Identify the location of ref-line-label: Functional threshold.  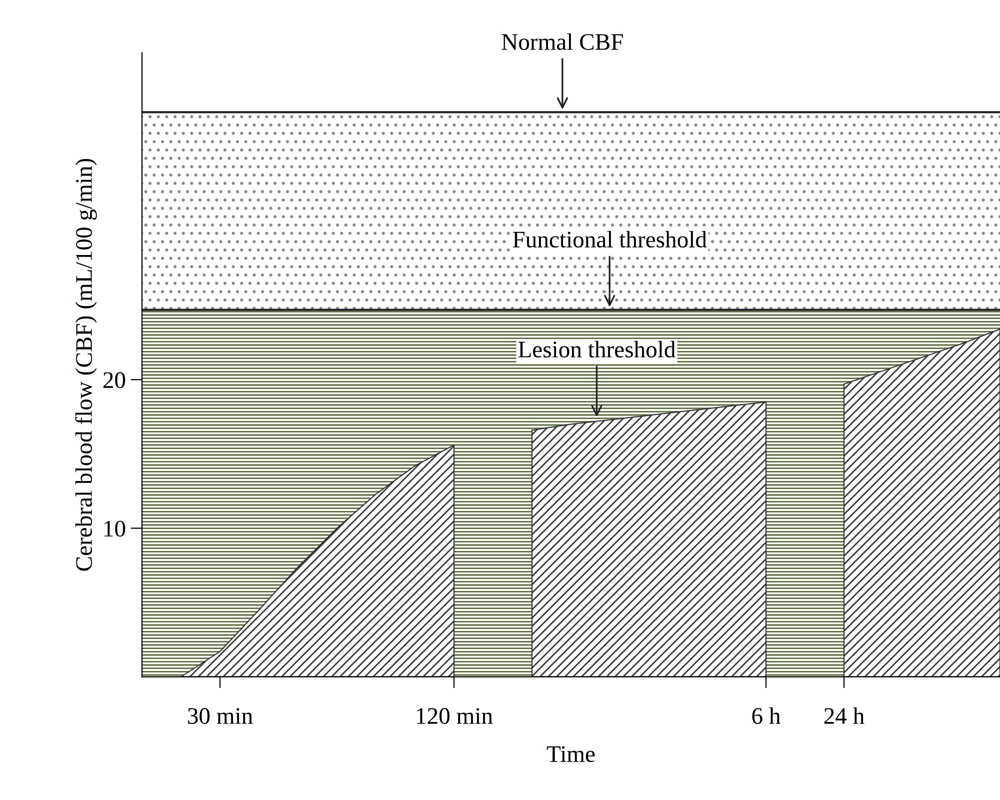
(609, 239).